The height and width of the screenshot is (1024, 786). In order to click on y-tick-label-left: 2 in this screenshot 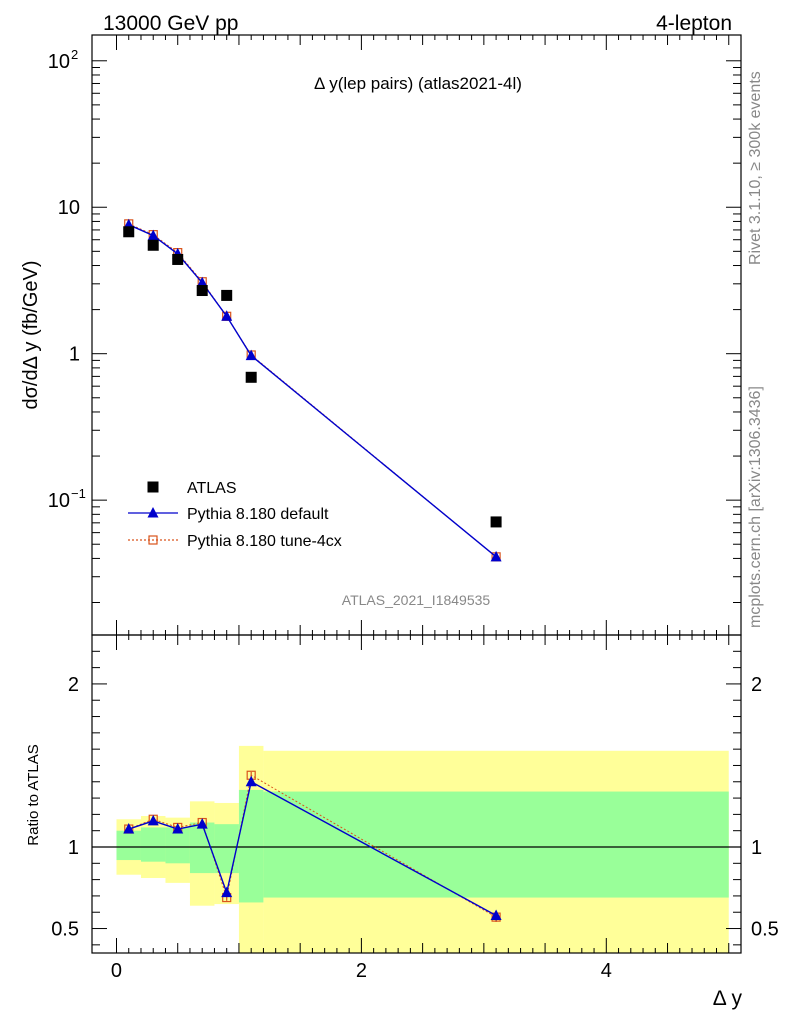, I will do `click(73, 685)`.